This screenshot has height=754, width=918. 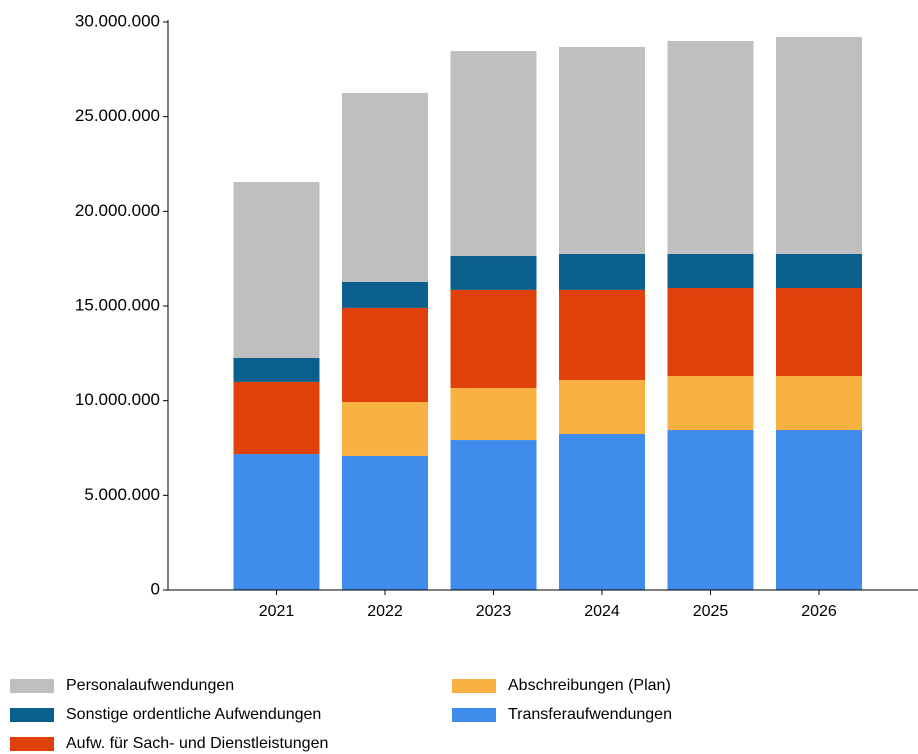 What do you see at coordinates (385, 611) in the screenshot?
I see `x-tick-label: 2022` at bounding box center [385, 611].